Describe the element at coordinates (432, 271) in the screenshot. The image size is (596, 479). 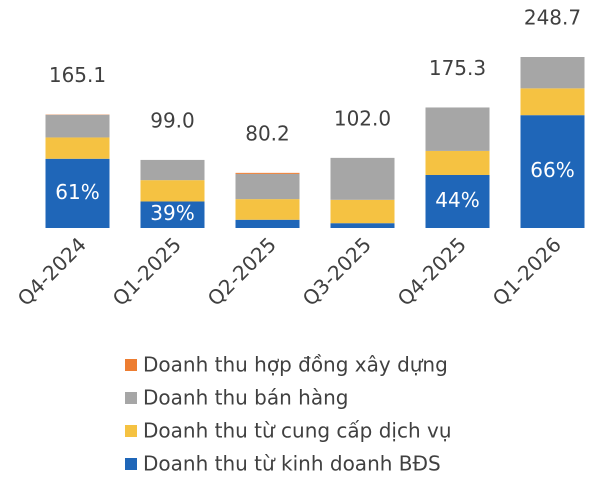
I see `x-tick-label: Q4-2025` at that location.